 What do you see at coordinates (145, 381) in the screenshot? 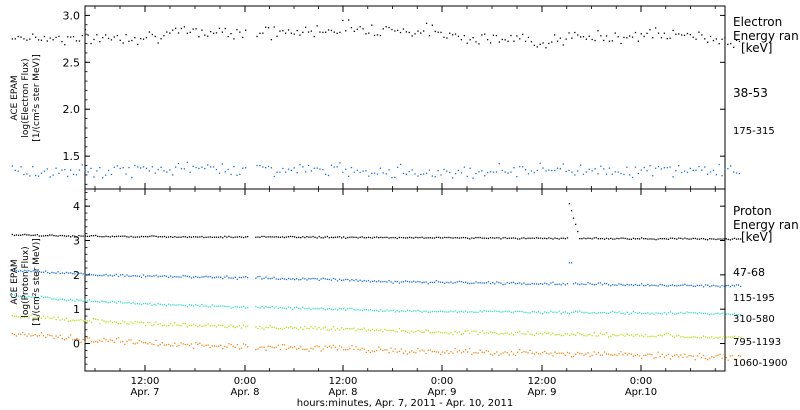
I see `xtick-0-time: 12:00` at bounding box center [145, 381].